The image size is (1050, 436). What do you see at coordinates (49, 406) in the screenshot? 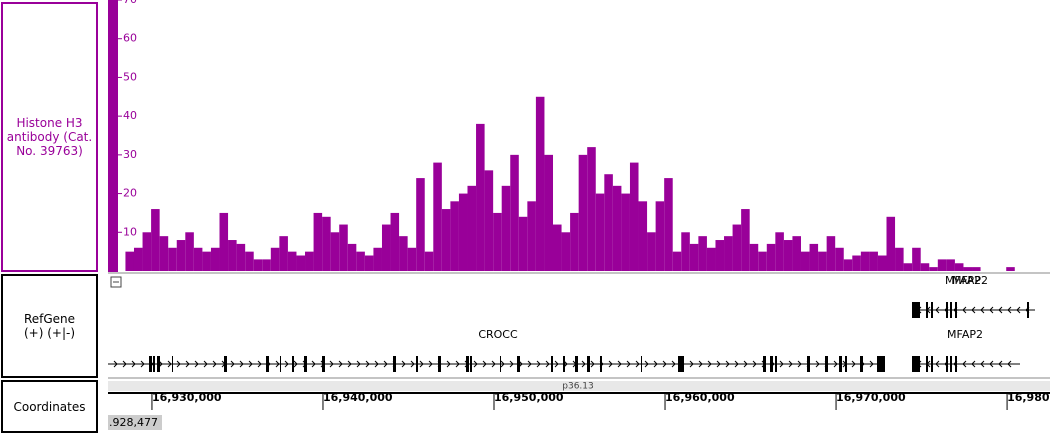
I see `coordinates-label: Coordinates` at bounding box center [49, 406].